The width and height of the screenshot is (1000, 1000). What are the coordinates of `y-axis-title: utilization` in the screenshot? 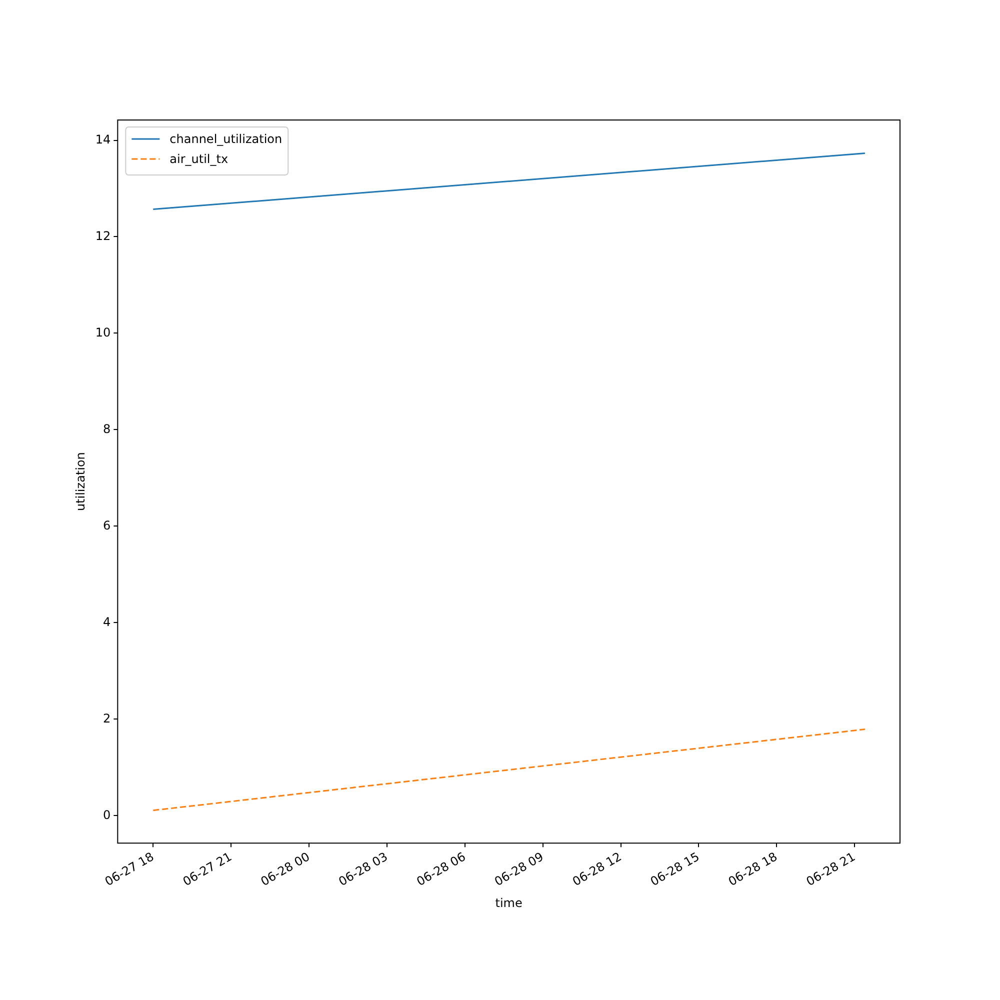 It's located at (80, 482).